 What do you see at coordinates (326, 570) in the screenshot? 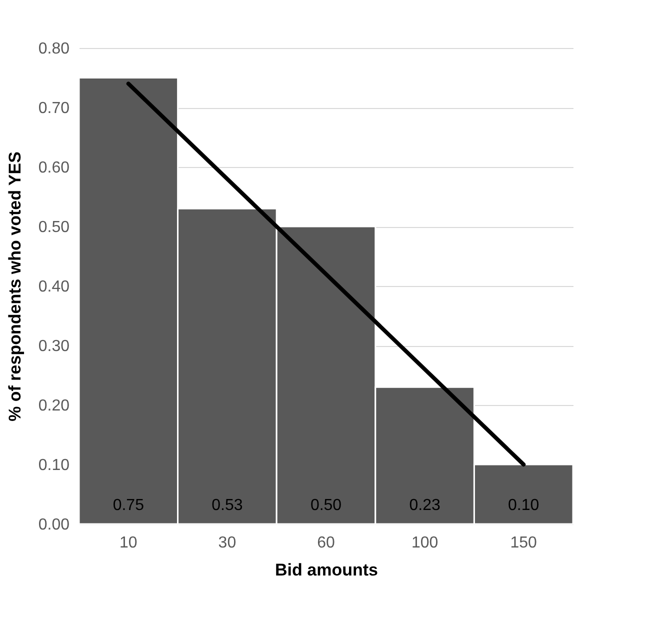
I see `x-axis-title: Bid amounts` at bounding box center [326, 570].